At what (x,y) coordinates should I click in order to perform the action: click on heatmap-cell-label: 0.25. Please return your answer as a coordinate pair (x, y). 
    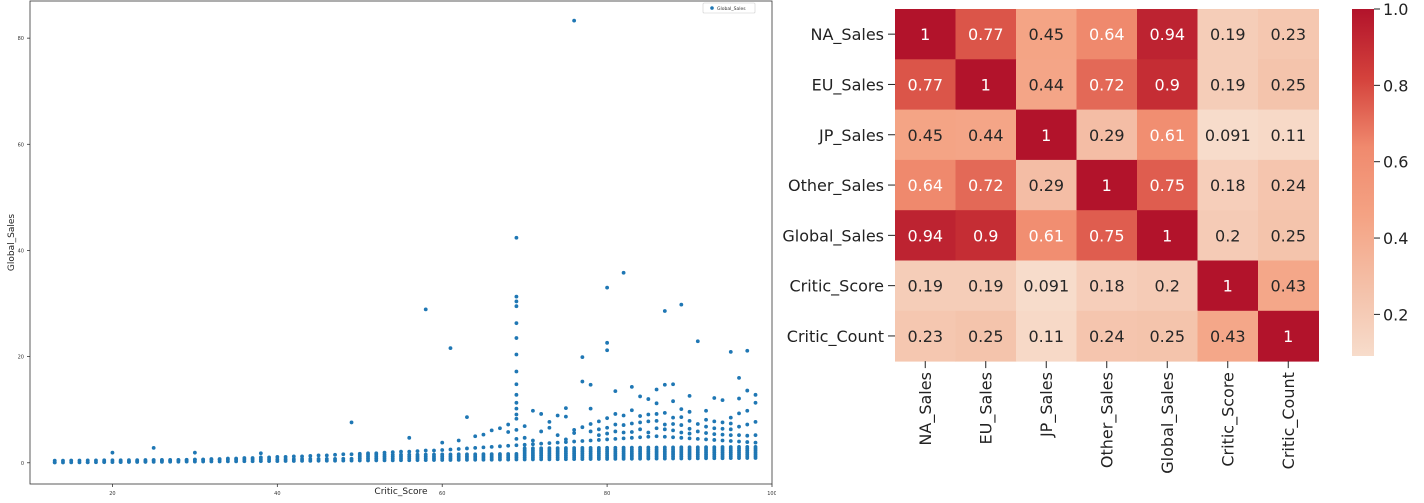
    Looking at the image, I should click on (1288, 235).